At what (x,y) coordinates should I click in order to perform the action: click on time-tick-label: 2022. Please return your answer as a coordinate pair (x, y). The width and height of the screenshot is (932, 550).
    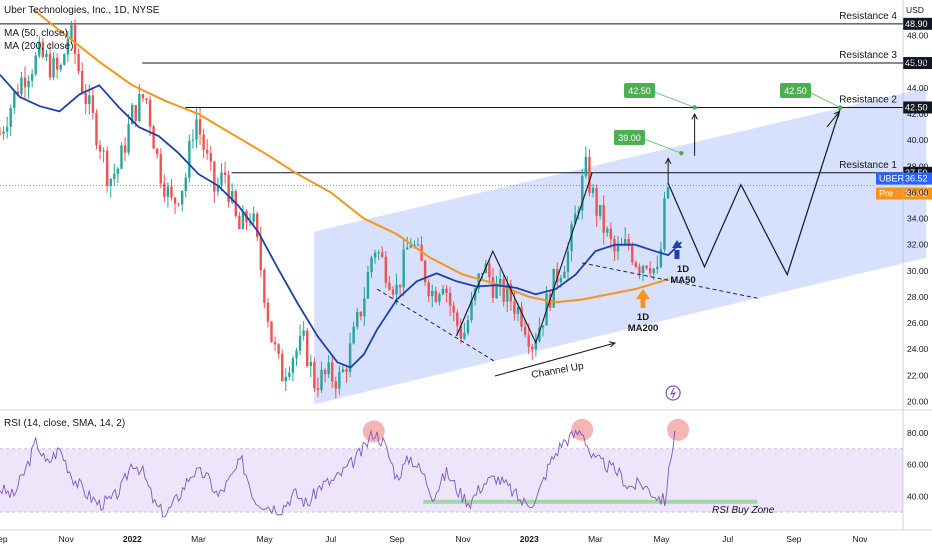
    Looking at the image, I should click on (132, 539).